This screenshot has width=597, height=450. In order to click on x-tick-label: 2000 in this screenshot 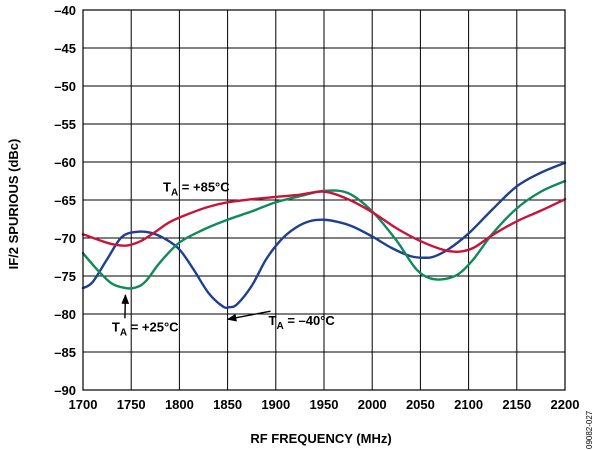, I will do `click(372, 404)`.